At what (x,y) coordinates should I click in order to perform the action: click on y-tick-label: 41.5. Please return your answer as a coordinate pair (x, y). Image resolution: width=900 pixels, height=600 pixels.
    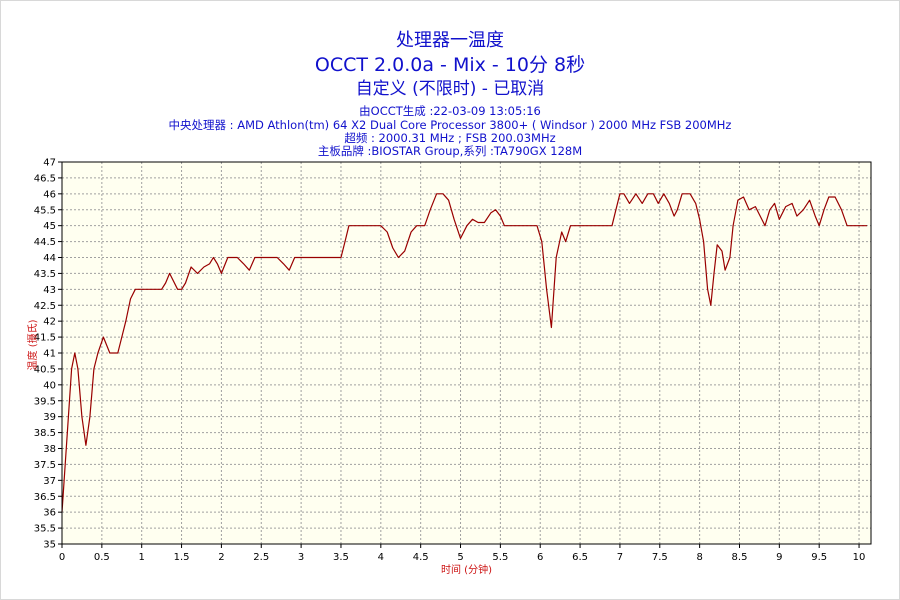
    Looking at the image, I should click on (45, 338).